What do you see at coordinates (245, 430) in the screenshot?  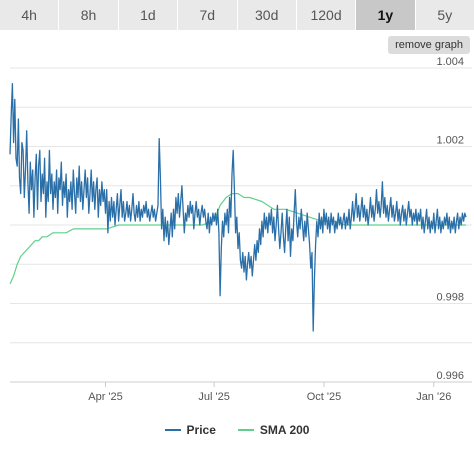 I see `legend-swatch-sma` at bounding box center [245, 430].